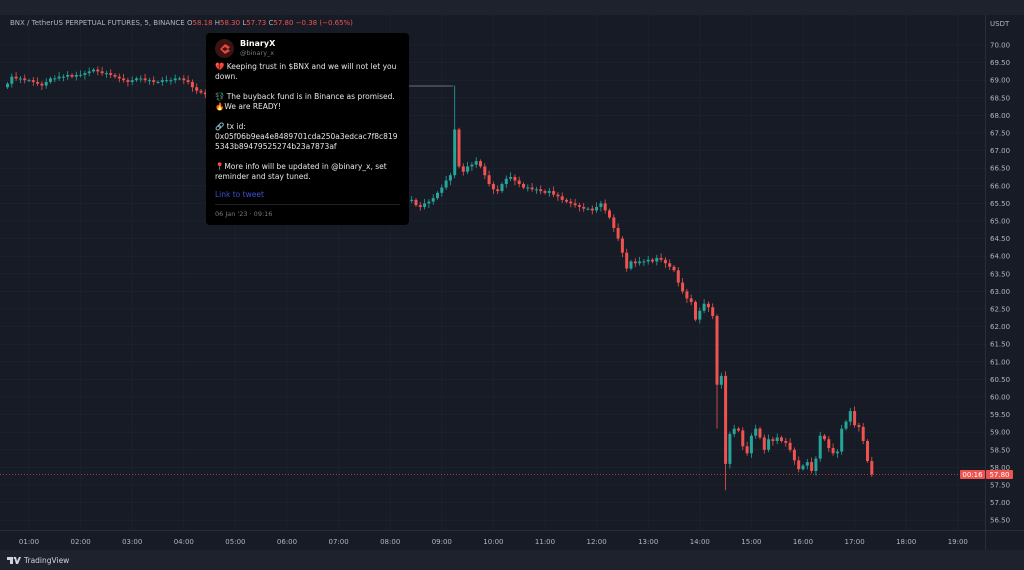  Describe the element at coordinates (855, 542) in the screenshot. I see `time-tick-label: 17:00` at that location.